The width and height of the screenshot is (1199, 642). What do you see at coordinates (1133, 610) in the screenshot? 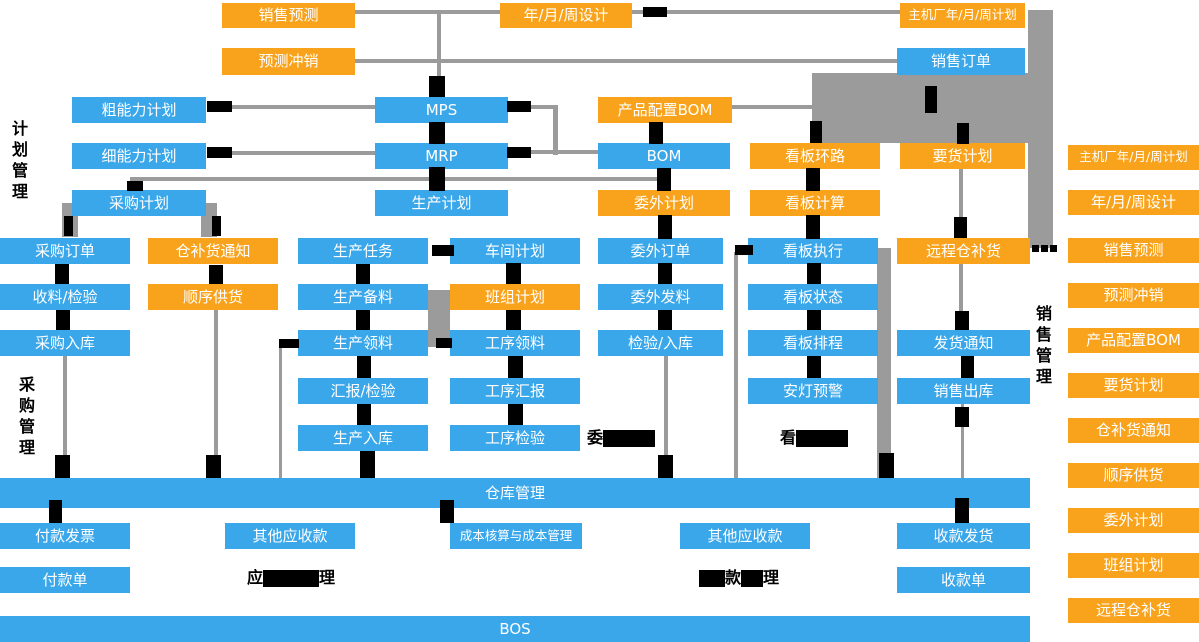
I see `flow-node-label: 远程仓补货` at bounding box center [1133, 610].